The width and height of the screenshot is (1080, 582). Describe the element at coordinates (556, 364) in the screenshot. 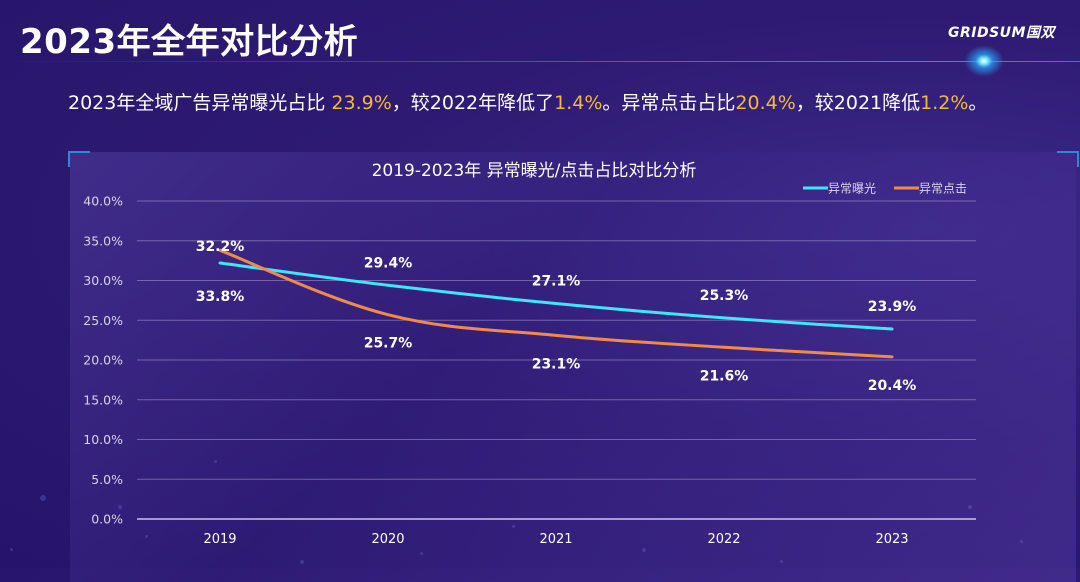

I see `data-label: 23.1%` at that location.